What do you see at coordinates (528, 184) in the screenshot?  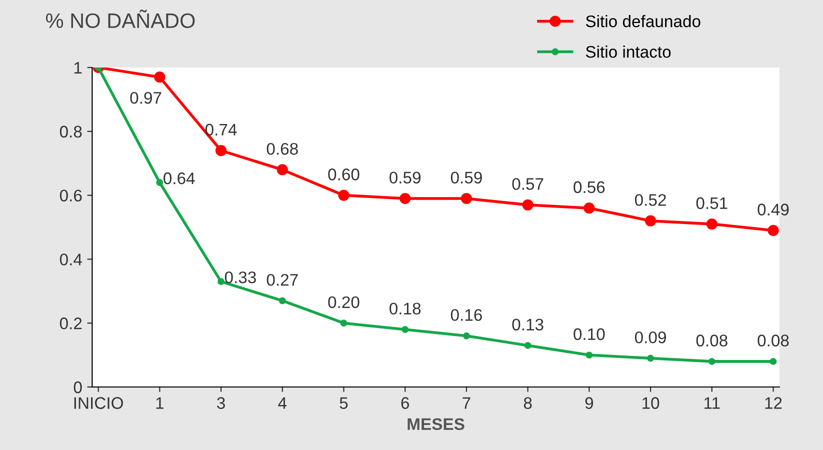 I see `data-label: 0.57` at bounding box center [528, 184].